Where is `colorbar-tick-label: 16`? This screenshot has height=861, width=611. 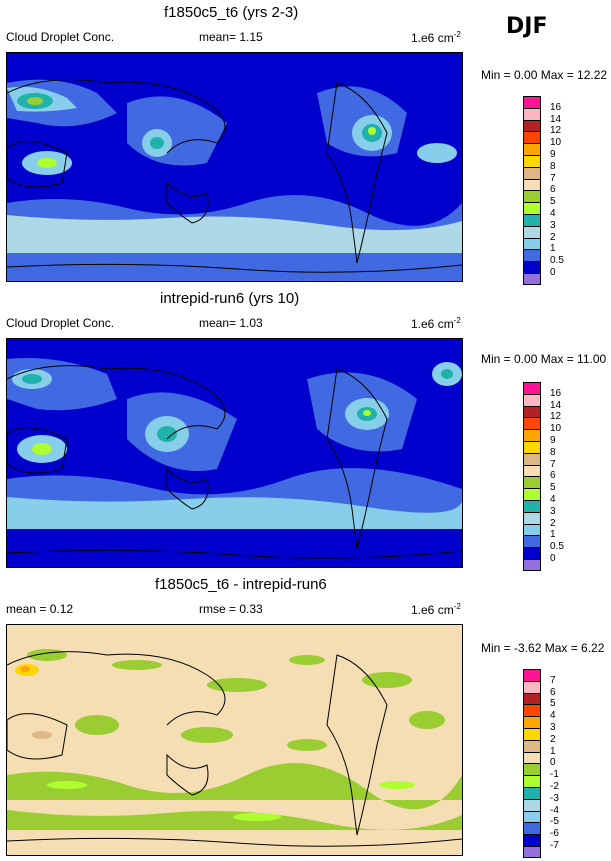
colorbar-tick-label: 16 is located at coordinates (556, 107).